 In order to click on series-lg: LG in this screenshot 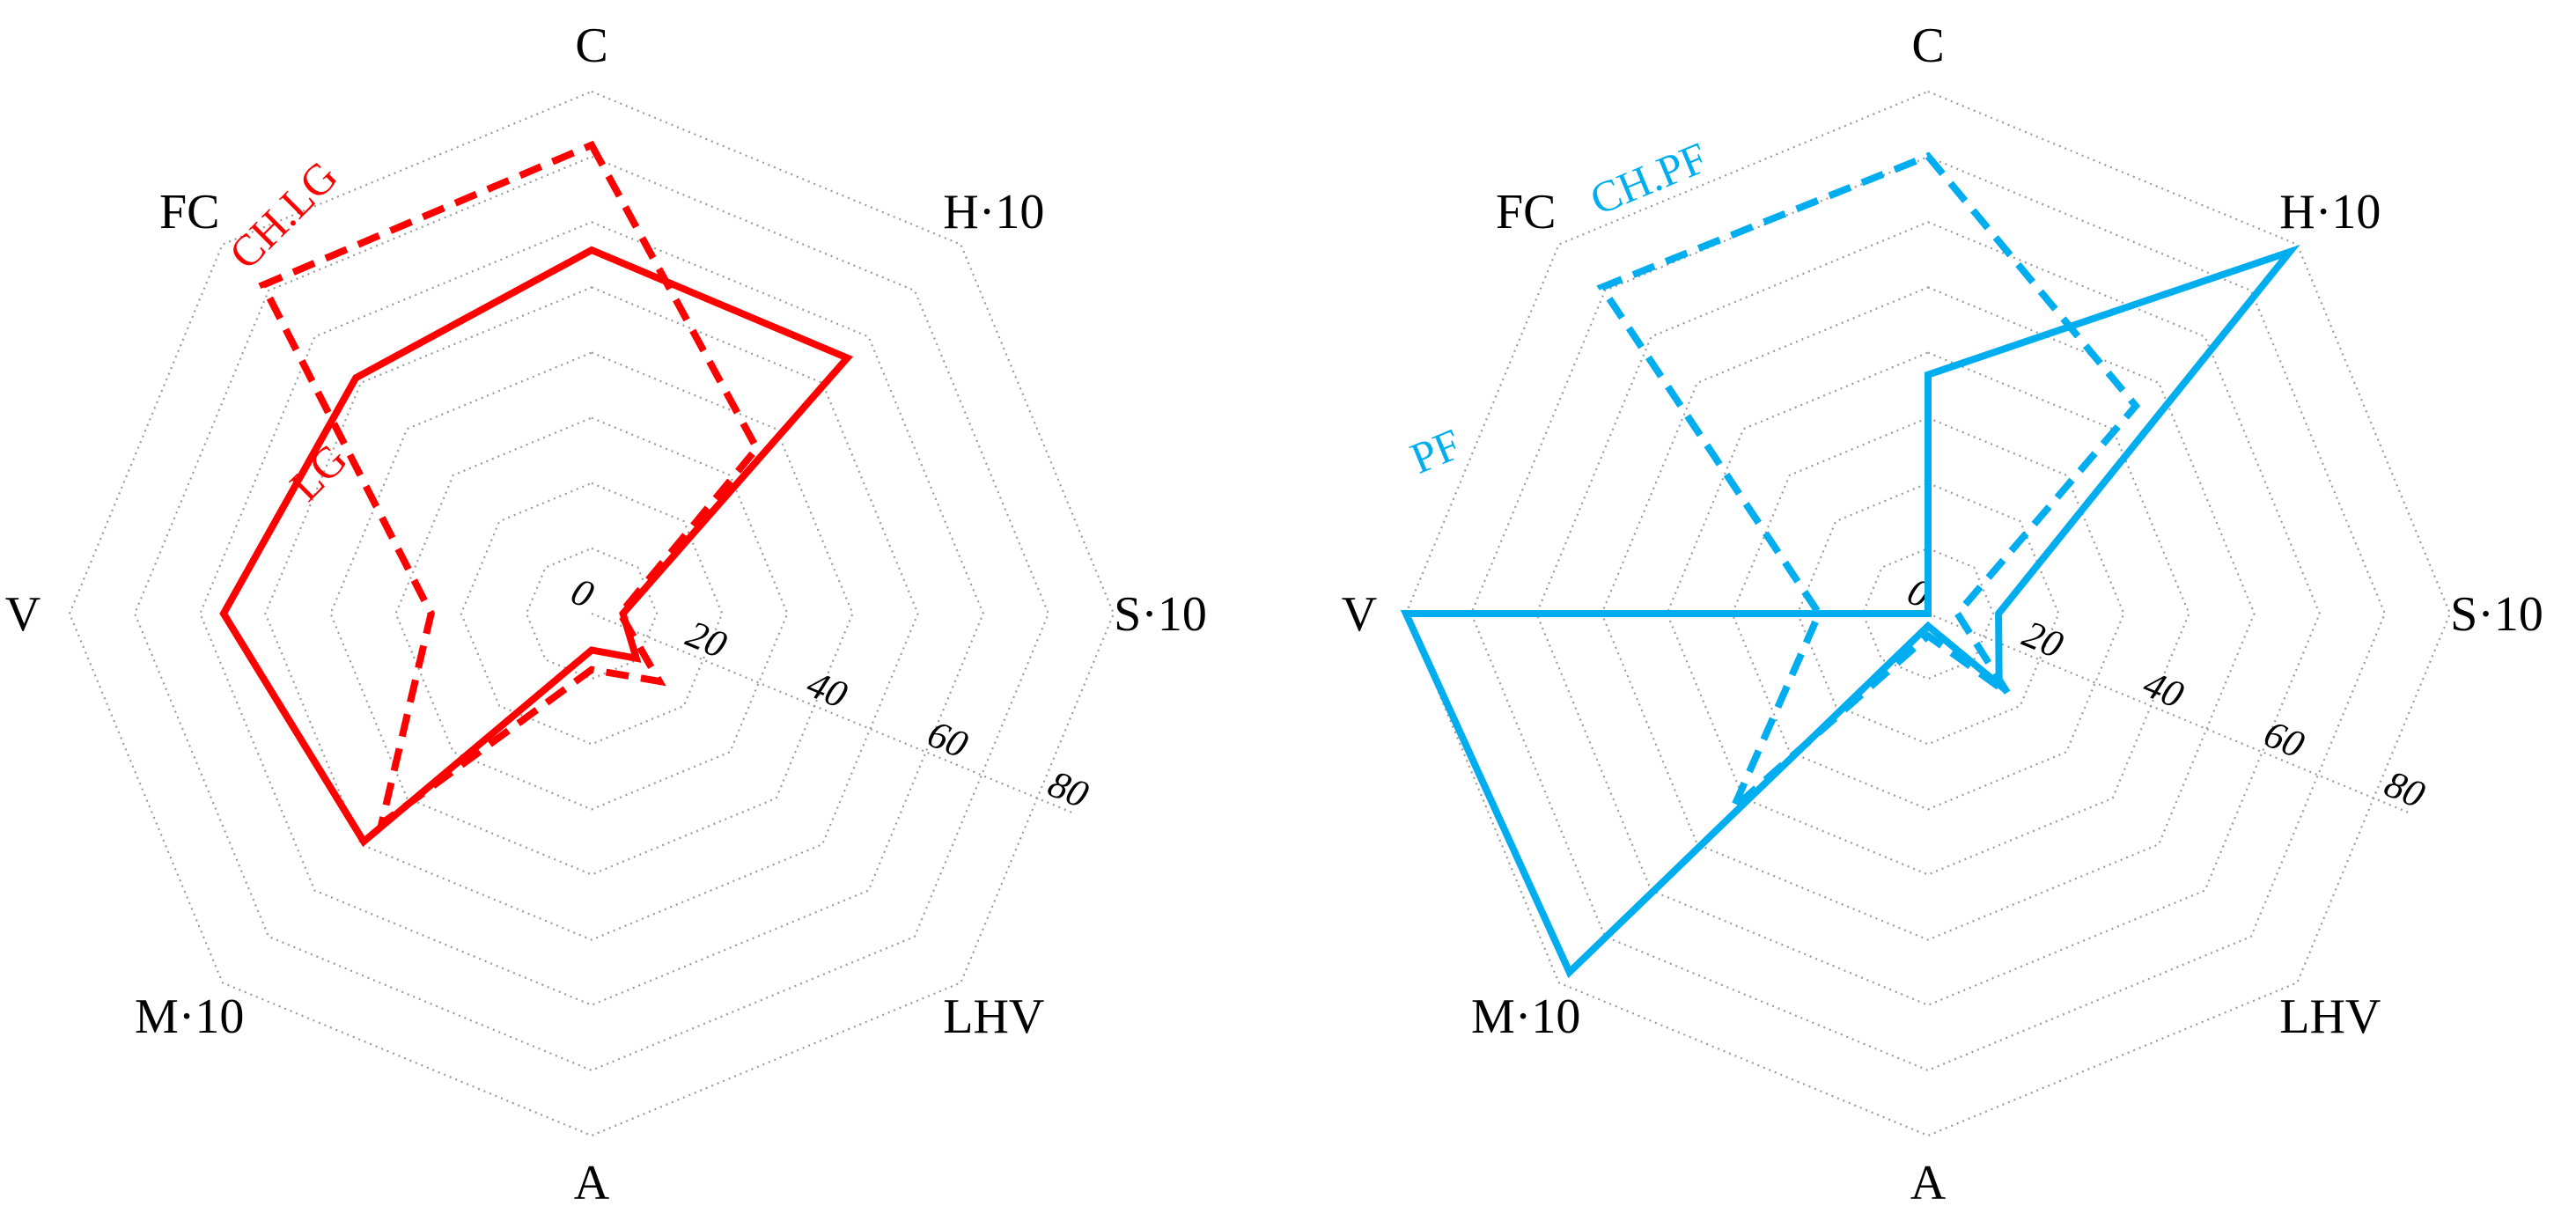, I will do `click(537, 546)`.